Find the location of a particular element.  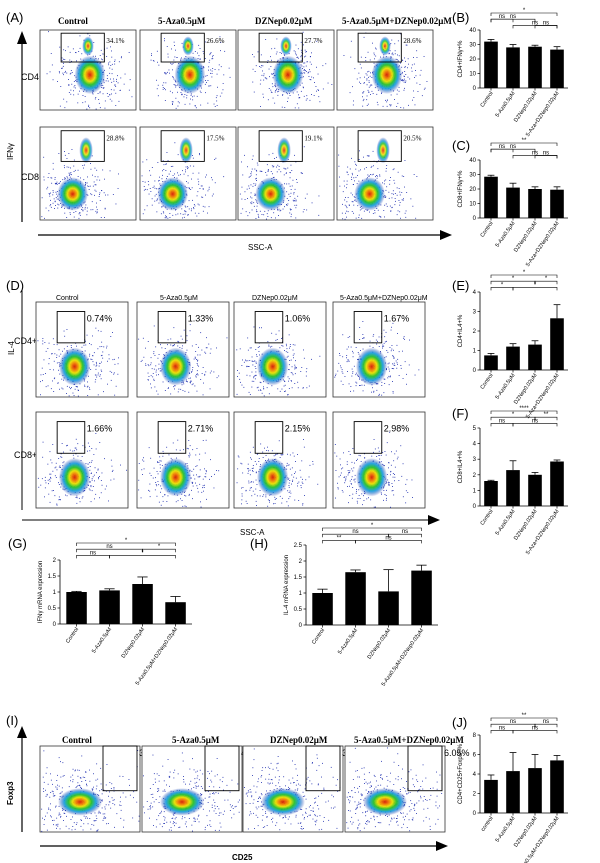

gate-percent: 2.71% is located at coordinates (201, 429).